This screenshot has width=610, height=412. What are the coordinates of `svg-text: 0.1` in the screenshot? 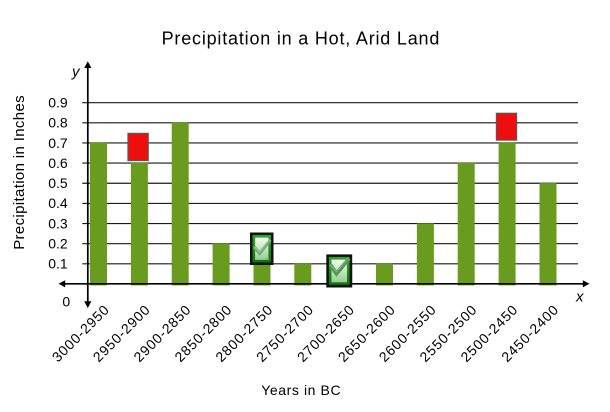 It's located at (58, 264).